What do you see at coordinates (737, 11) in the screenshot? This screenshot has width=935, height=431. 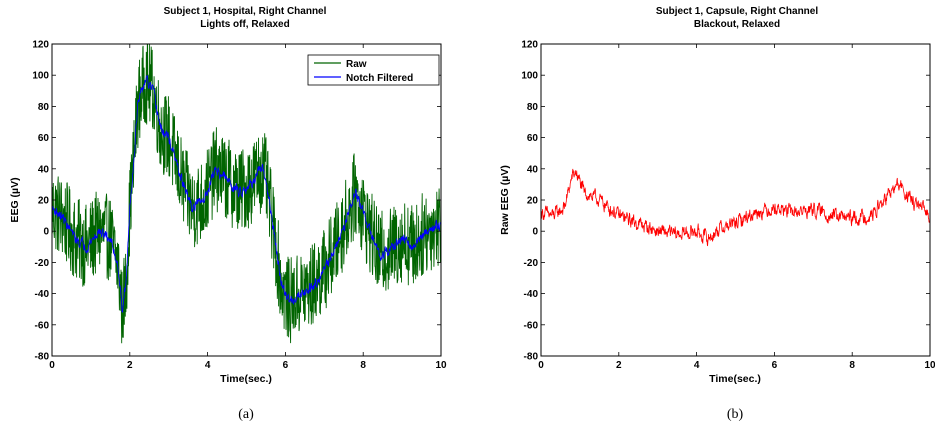 I see `panel-b-title: Subject 1, Capsule, Right Channel` at bounding box center [737, 11].